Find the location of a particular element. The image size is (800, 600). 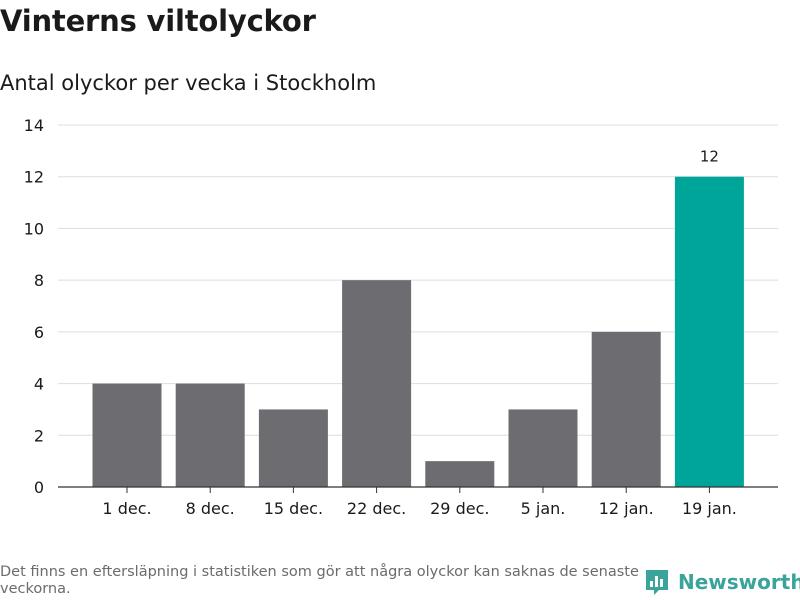

y-axis-ticks: 0 2 4 6 8 10 12 14 is located at coordinates (34, 306).